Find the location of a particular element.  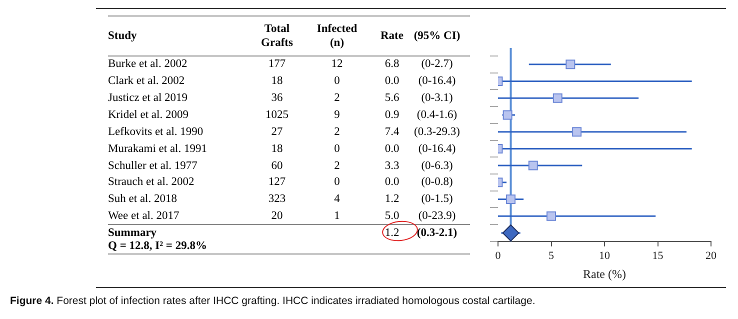

text: 36 is located at coordinates (277, 98).